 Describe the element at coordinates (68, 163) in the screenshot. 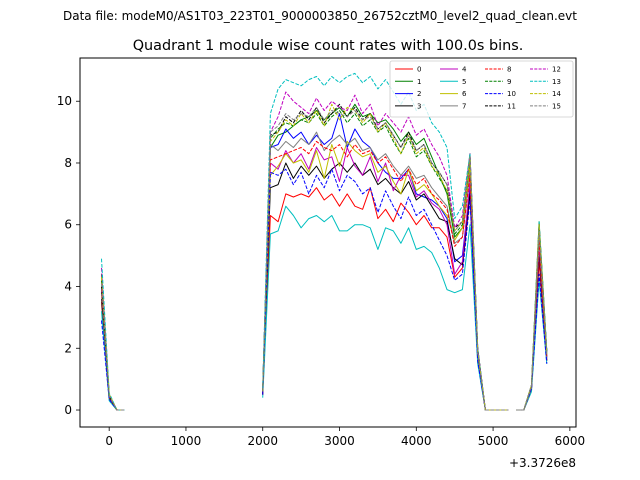

I see `y-tick-label: 8` at that location.